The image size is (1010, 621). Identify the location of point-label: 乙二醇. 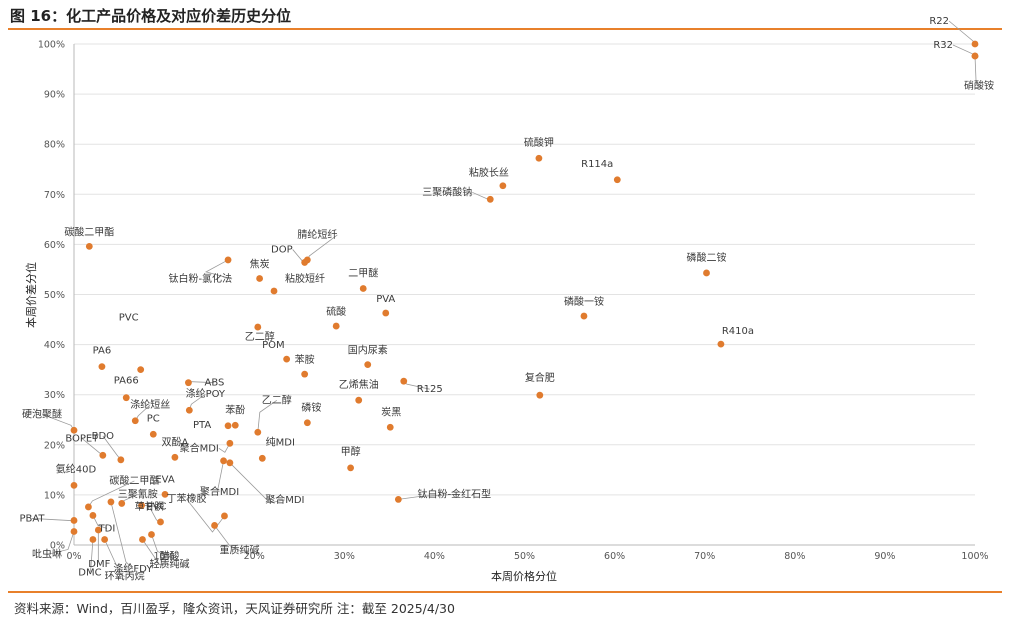
(260, 336).